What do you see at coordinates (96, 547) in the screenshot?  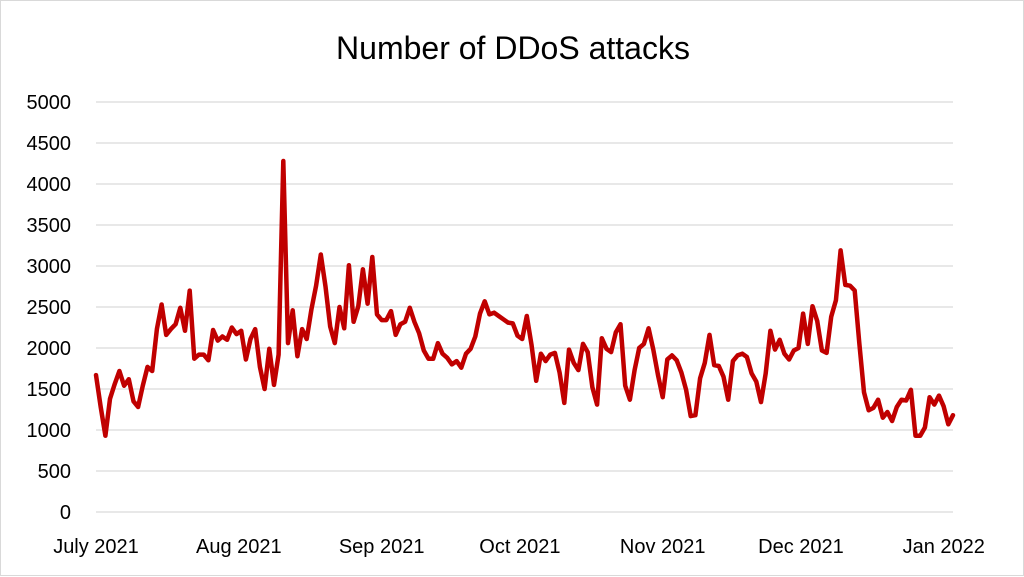 I see `x-tick-label: July 2021` at bounding box center [96, 547].